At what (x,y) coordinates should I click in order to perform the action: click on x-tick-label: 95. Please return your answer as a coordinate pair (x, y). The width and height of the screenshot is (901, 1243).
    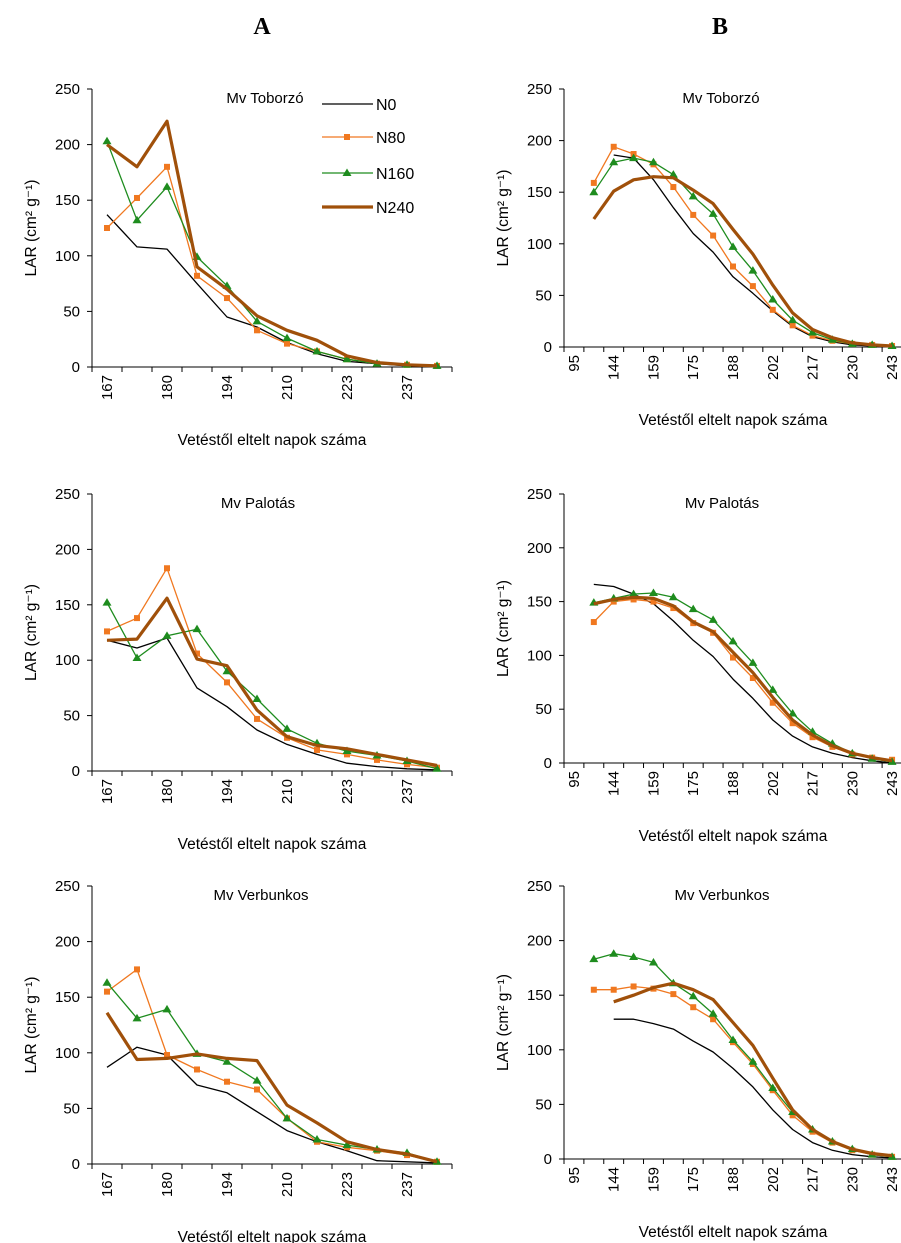
    Looking at the image, I should click on (574, 779).